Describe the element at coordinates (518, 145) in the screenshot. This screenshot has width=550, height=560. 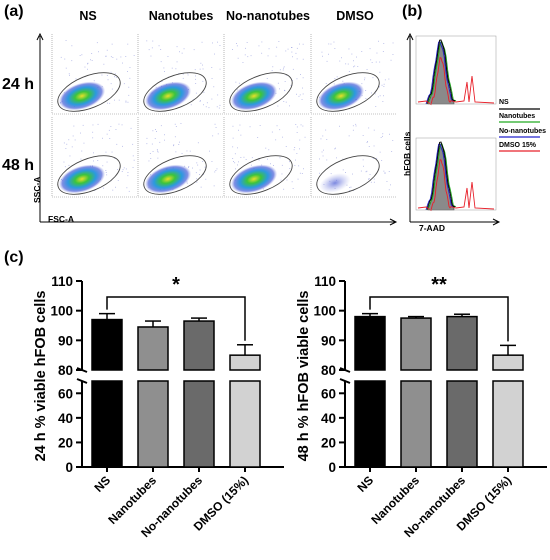
I see `legend-label-dmso: DMSO 15%` at that location.